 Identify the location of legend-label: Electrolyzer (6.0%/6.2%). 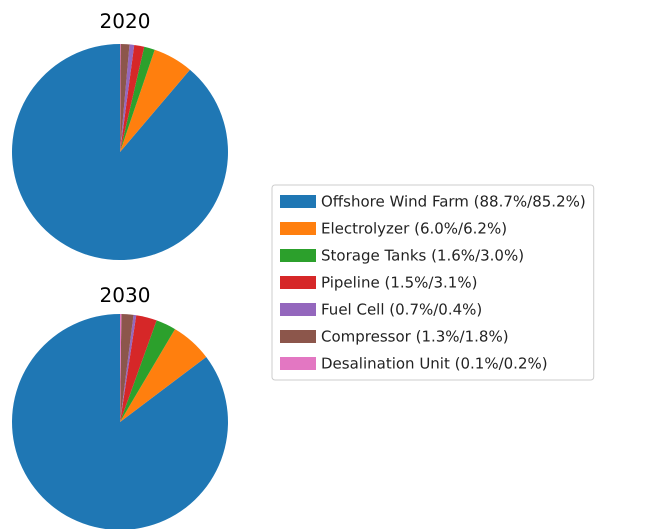
(414, 229).